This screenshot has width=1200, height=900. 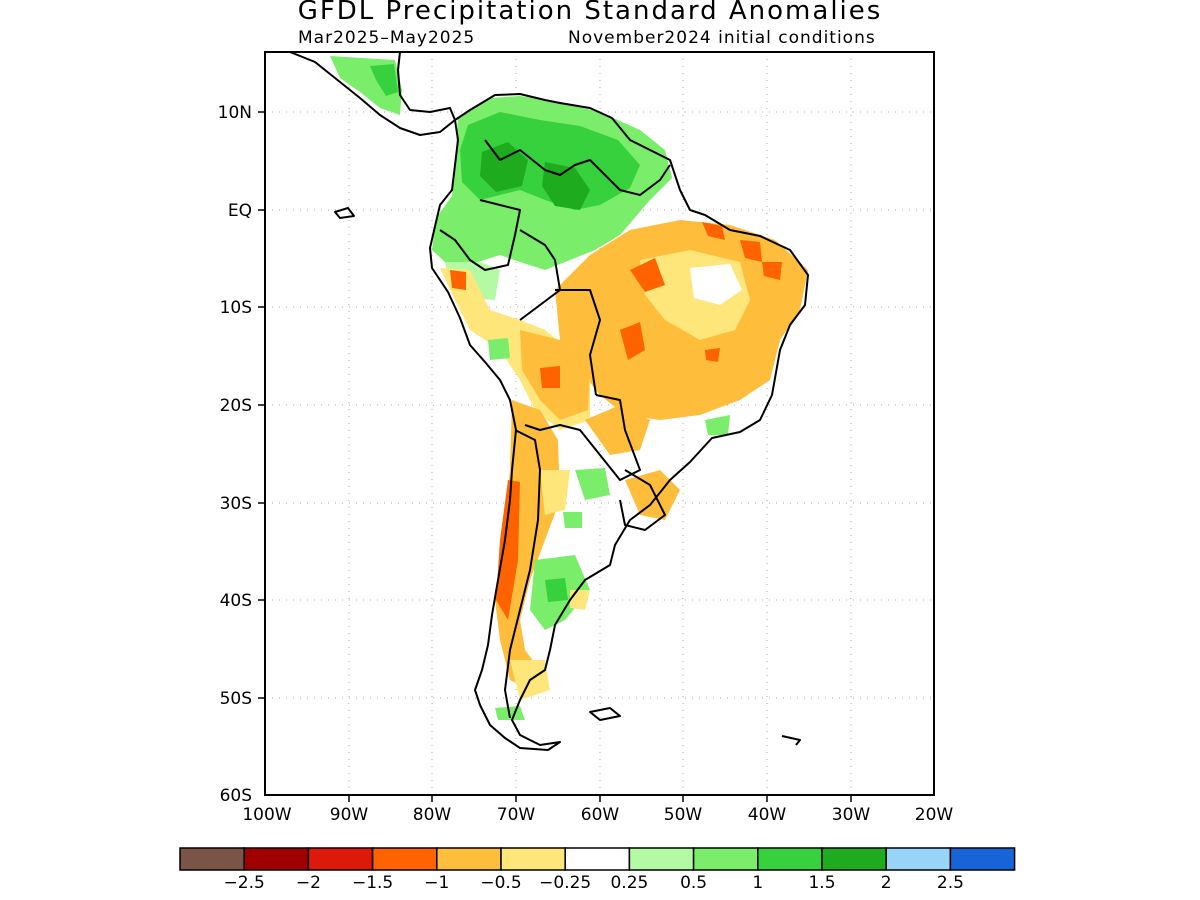 What do you see at coordinates (565, 883) in the screenshot?
I see `colorbar-label: −0.25` at bounding box center [565, 883].